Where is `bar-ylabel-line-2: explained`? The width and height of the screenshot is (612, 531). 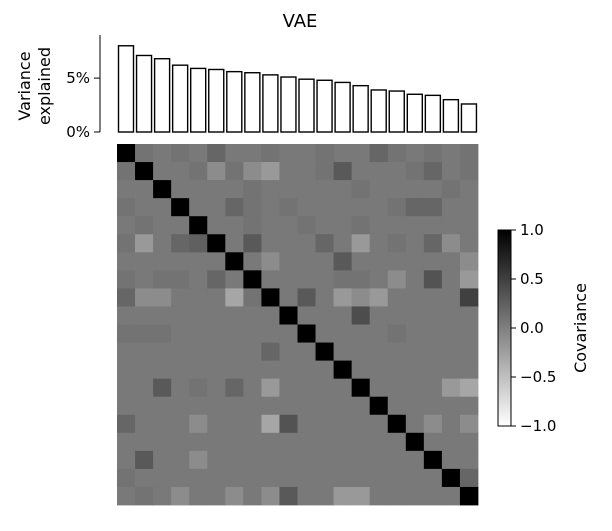
bar-ylabel-line-2: explained is located at coordinates (44, 86).